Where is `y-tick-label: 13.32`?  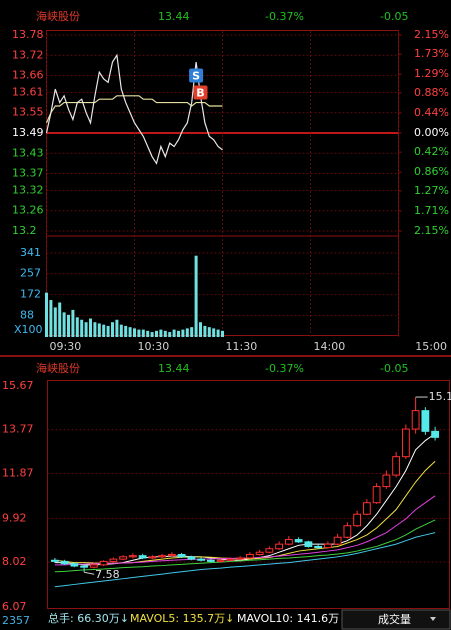
y-tick-label: 13.32 is located at coordinates (28, 189).